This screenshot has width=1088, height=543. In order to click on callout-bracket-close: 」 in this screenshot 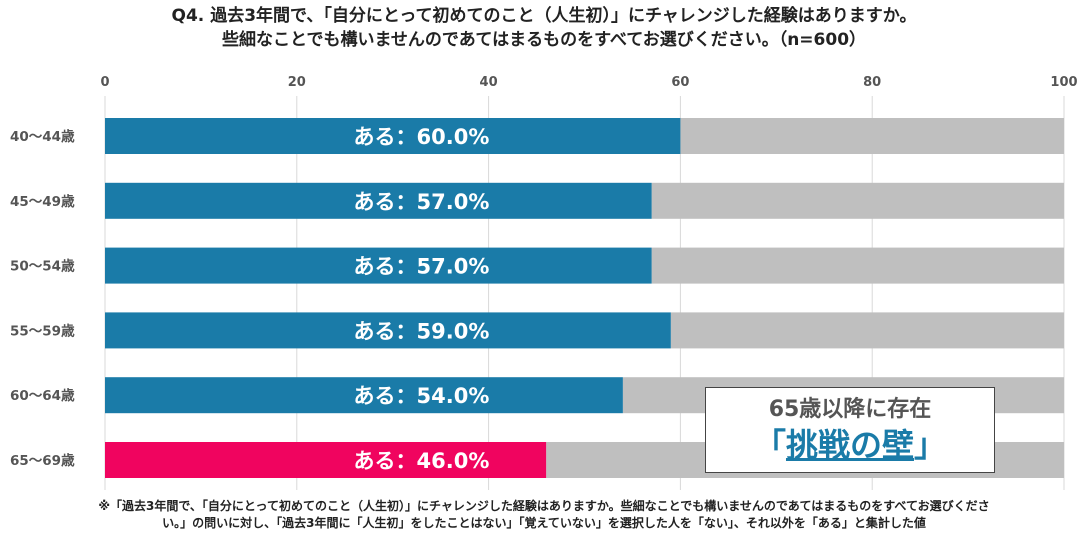, I will do `click(930, 445)`.